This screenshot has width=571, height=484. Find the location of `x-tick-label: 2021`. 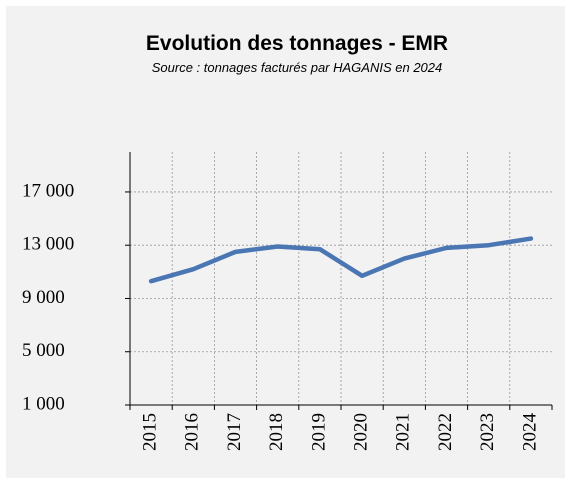

x-tick-label: 2021 is located at coordinates (403, 432).